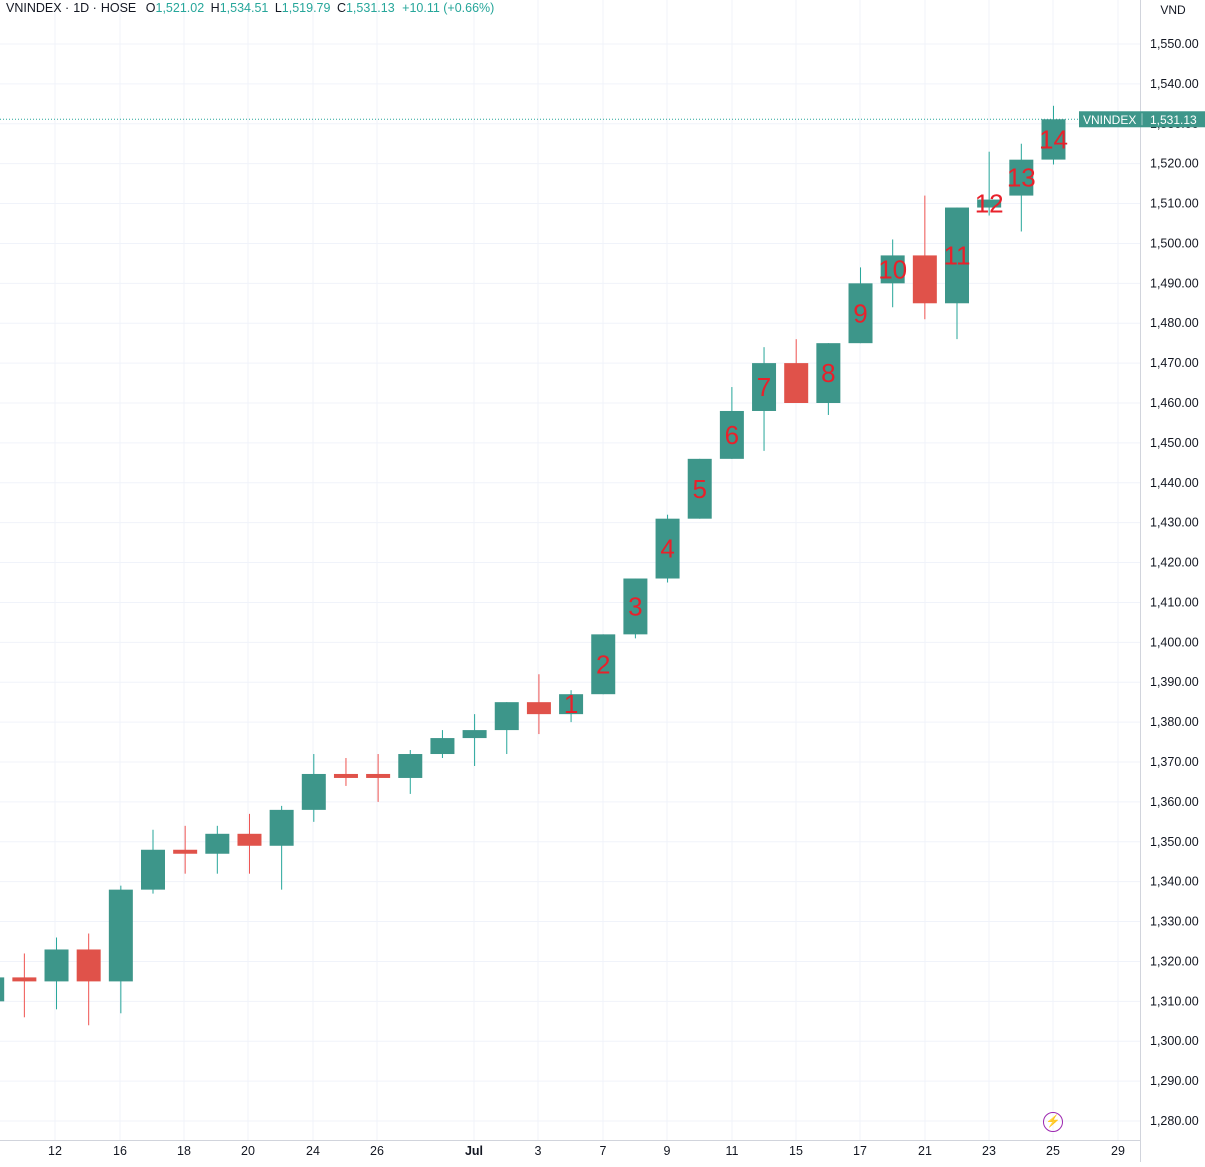  Describe the element at coordinates (81, 8) in the screenshot. I see `legend-interval: 1D` at that location.